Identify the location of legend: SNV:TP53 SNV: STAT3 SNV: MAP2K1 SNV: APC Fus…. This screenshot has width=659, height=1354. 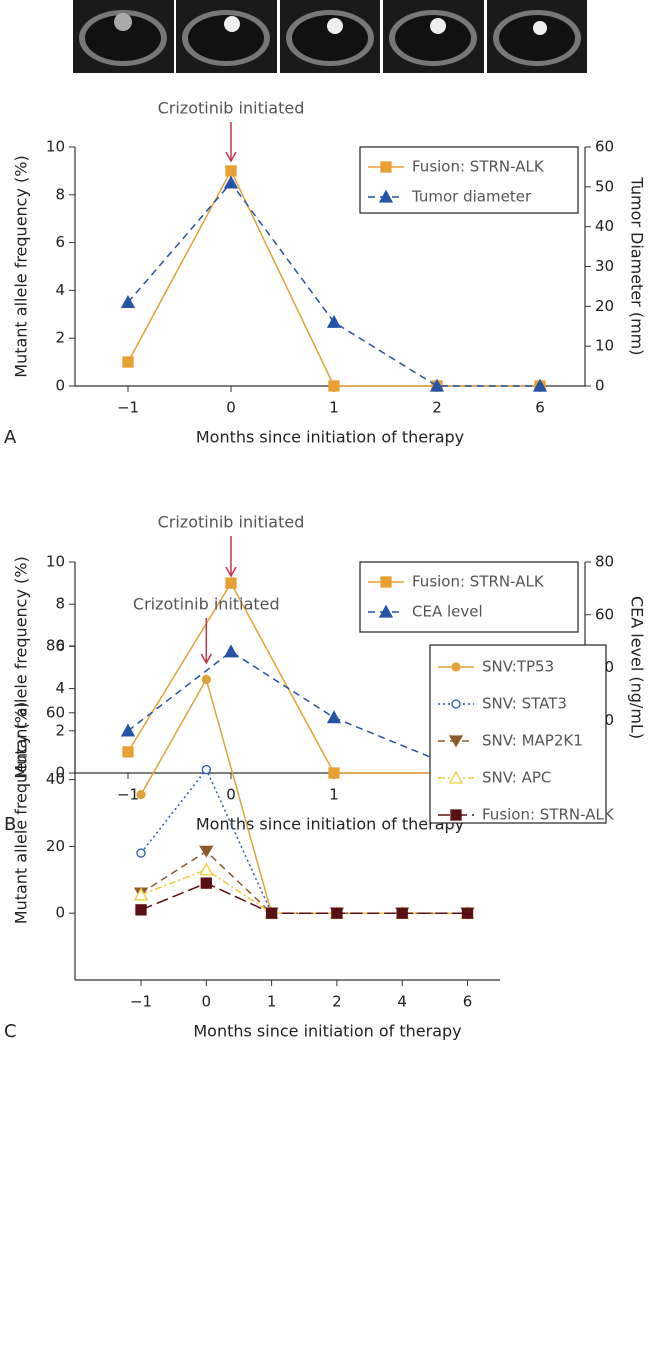
(522, 734).